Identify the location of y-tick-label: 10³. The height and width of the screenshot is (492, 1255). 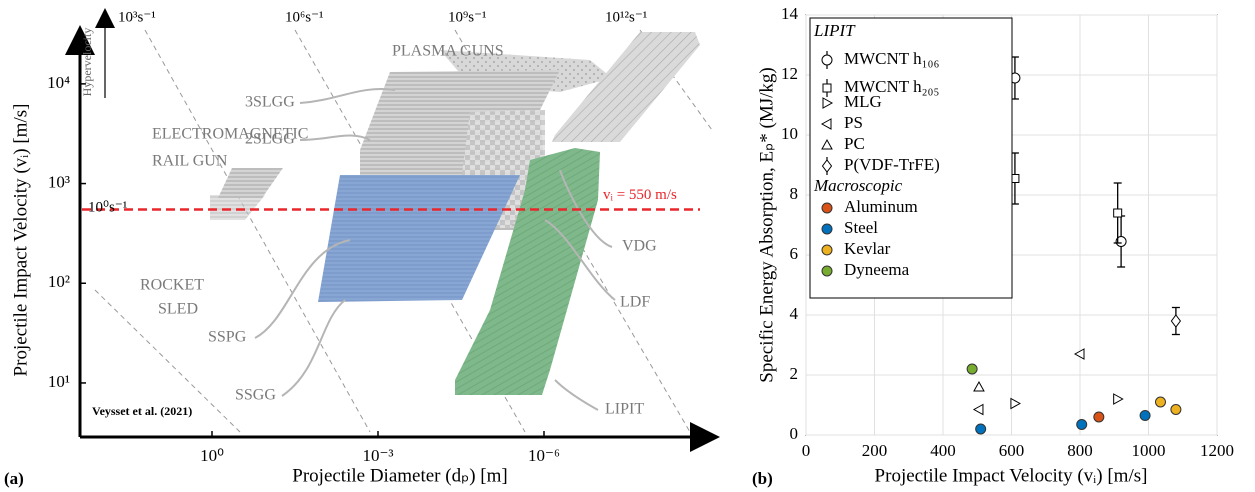
(59, 181).